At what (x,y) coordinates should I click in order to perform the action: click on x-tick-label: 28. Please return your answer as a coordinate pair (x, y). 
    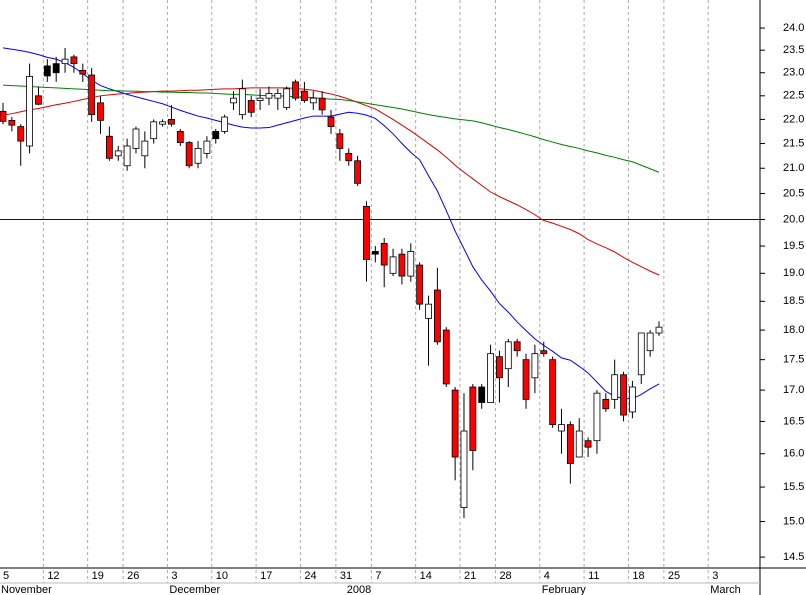
    Looking at the image, I should click on (505, 576).